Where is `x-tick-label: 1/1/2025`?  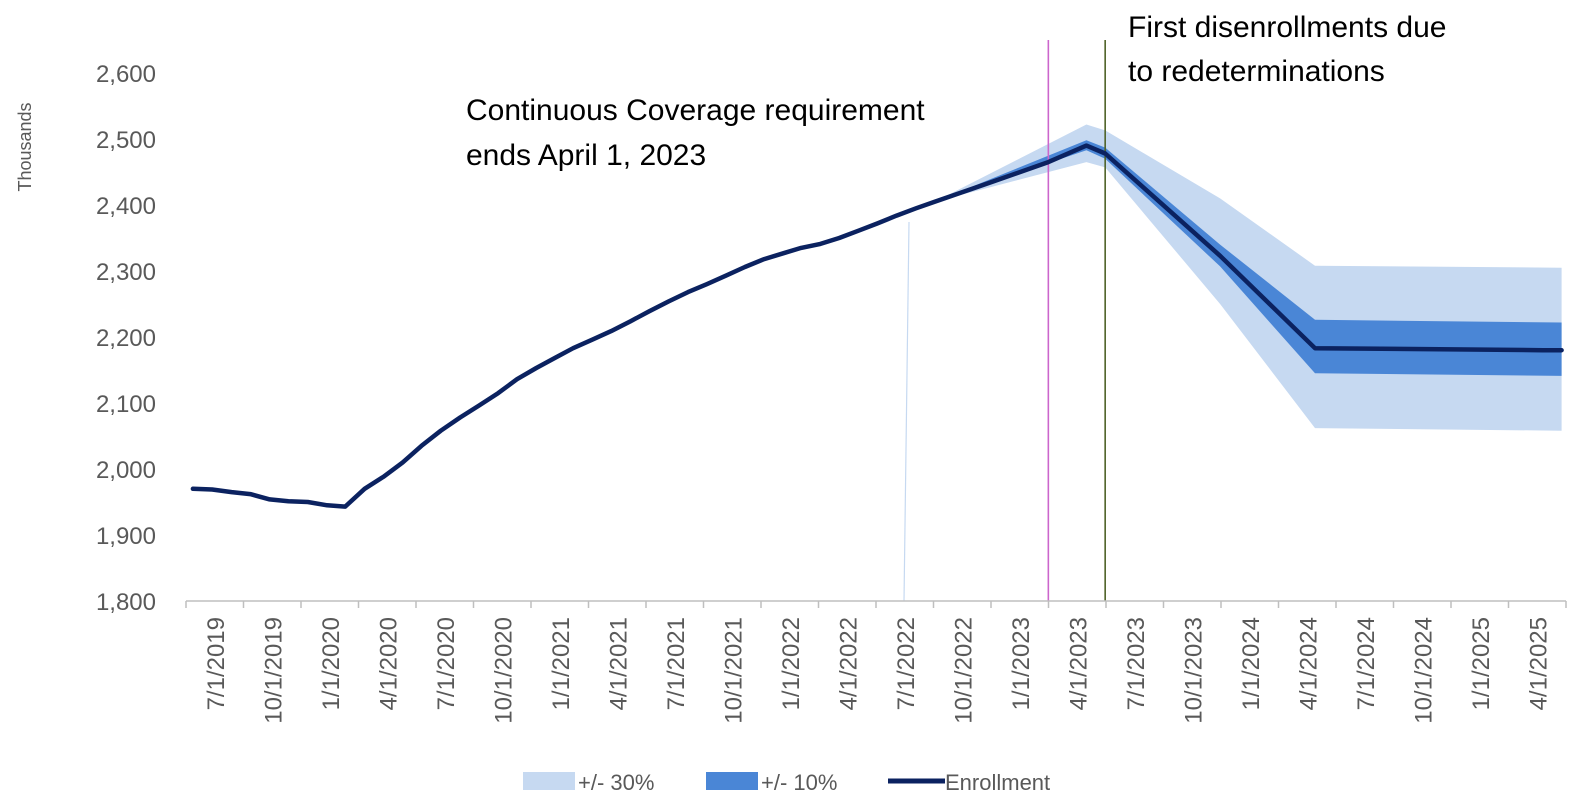
x-tick-label: 1/1/2025 is located at coordinates (1481, 663).